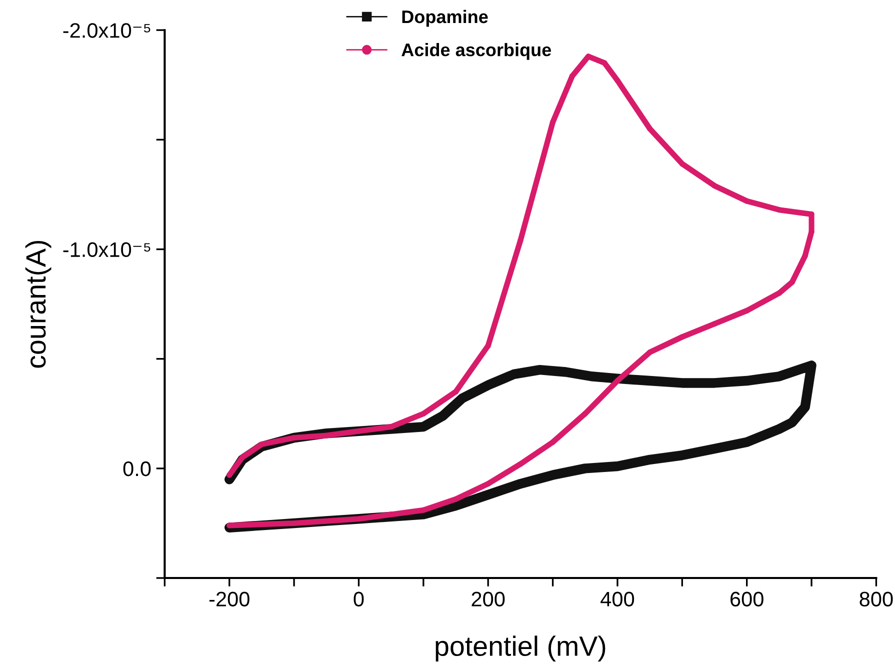 Image resolution: width=895 pixels, height=669 pixels. I want to click on x-tick-label: -200, so click(229, 599).